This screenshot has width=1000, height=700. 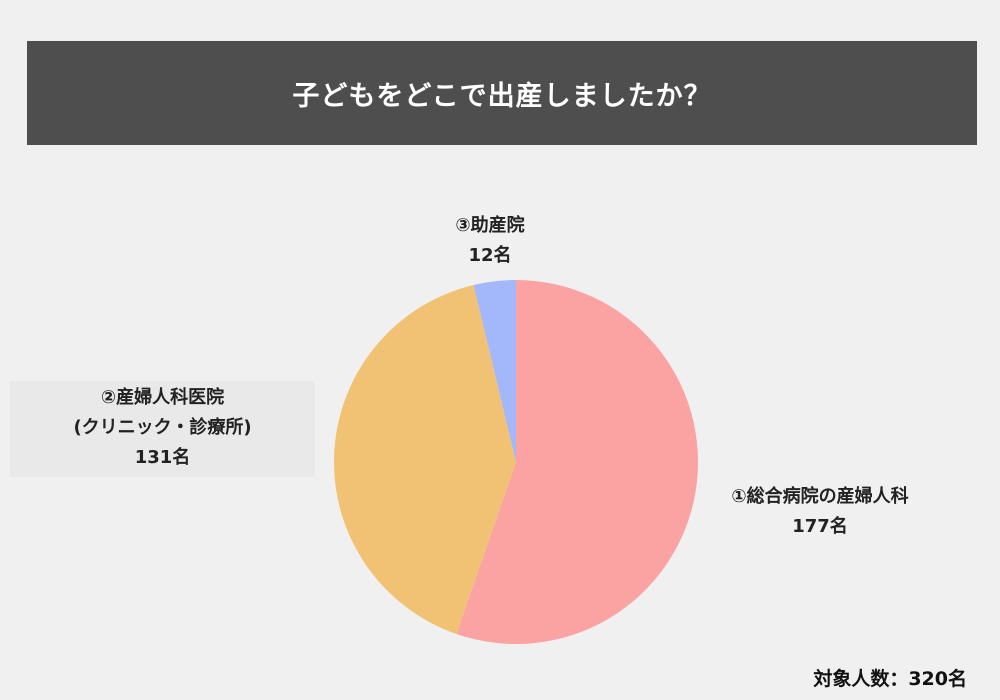 I want to click on respondent-count: 対象人数：320名, so click(x=890, y=679).